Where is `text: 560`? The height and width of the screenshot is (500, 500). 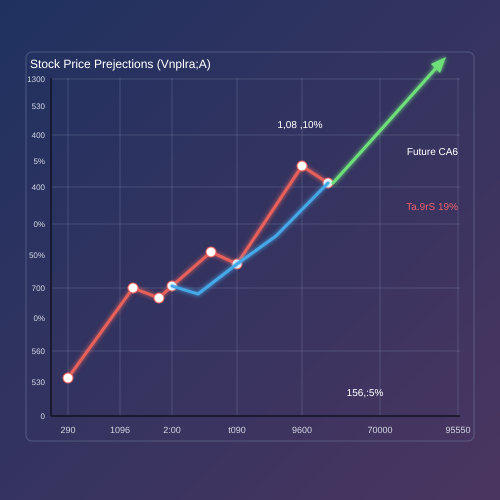 text: 560 is located at coordinates (39, 351).